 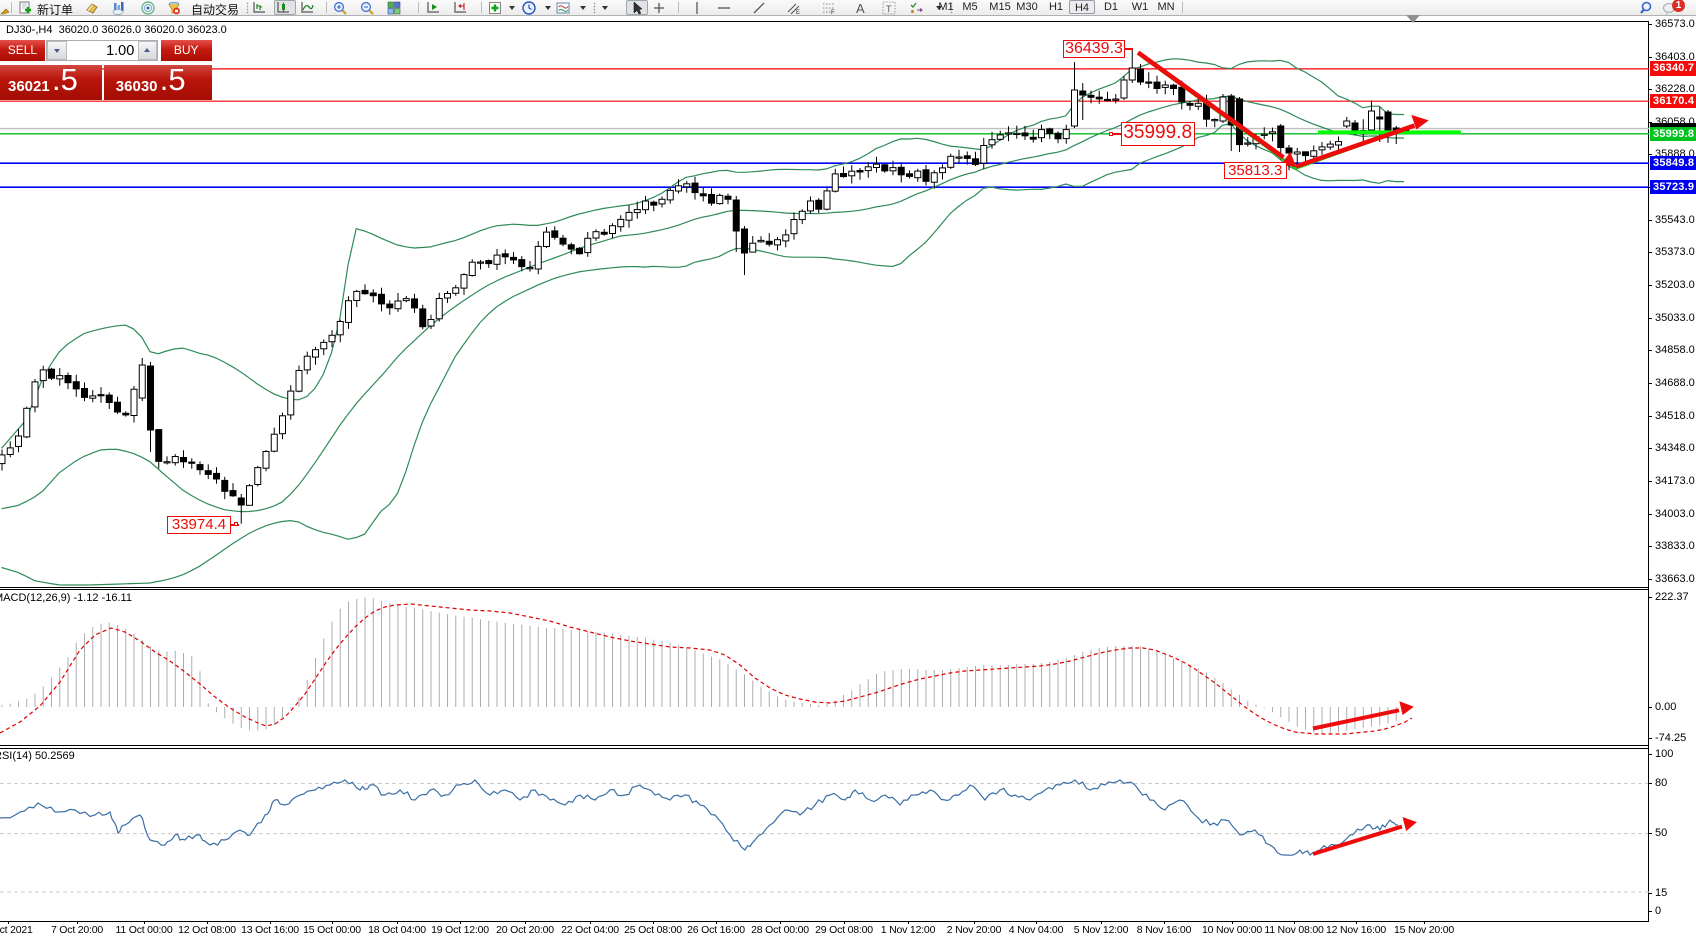 What do you see at coordinates (833, 12) in the screenshot?
I see `svg-text: F` at bounding box center [833, 12].